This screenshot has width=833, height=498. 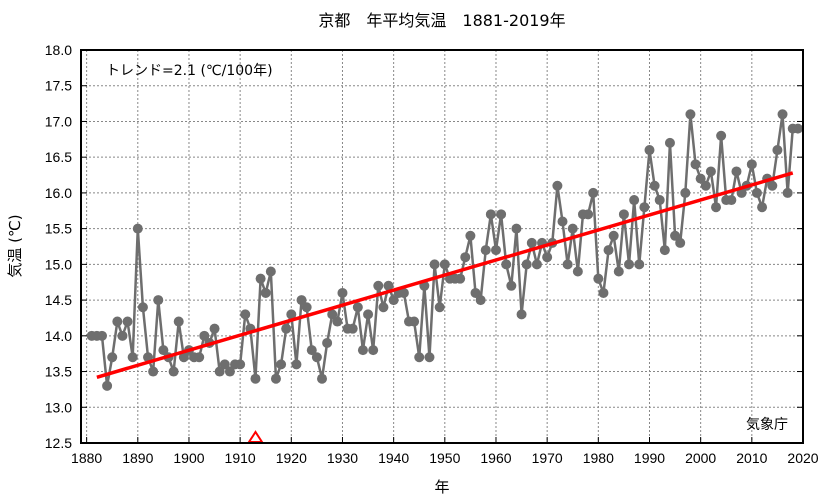 I want to click on x-tick-label: 1990, so click(x=649, y=458).